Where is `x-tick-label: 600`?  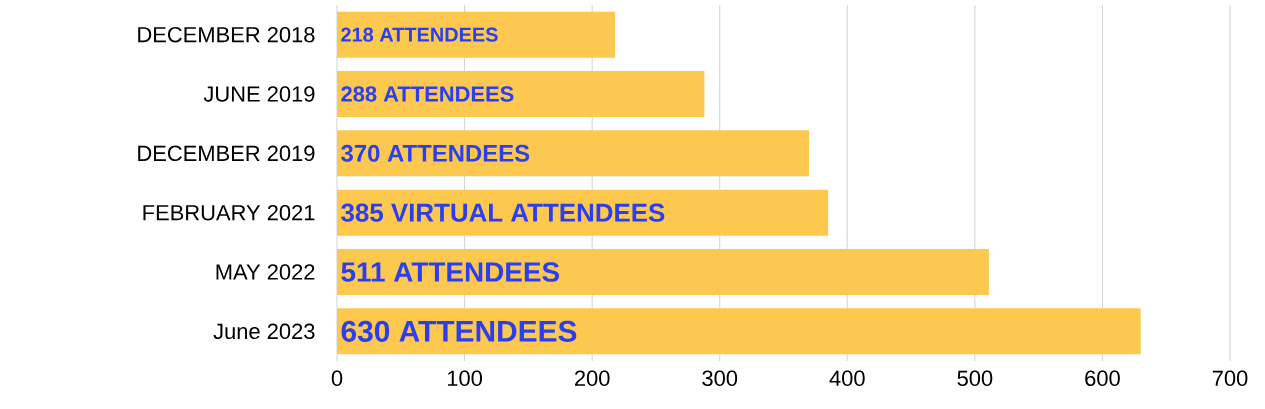
x-tick-label: 600 is located at coordinates (1102, 378).